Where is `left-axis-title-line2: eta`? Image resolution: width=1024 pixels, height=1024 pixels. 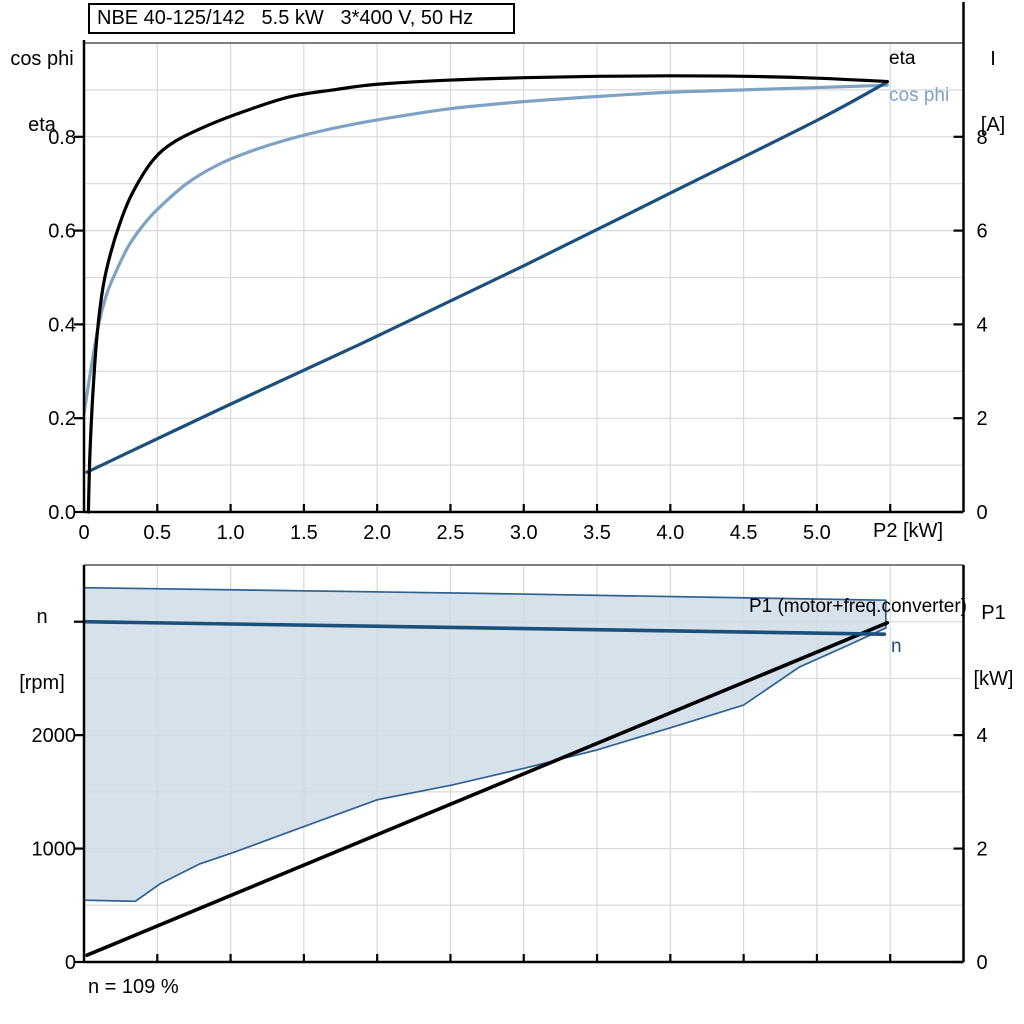 left-axis-title-line2: eta is located at coordinates (42, 125).